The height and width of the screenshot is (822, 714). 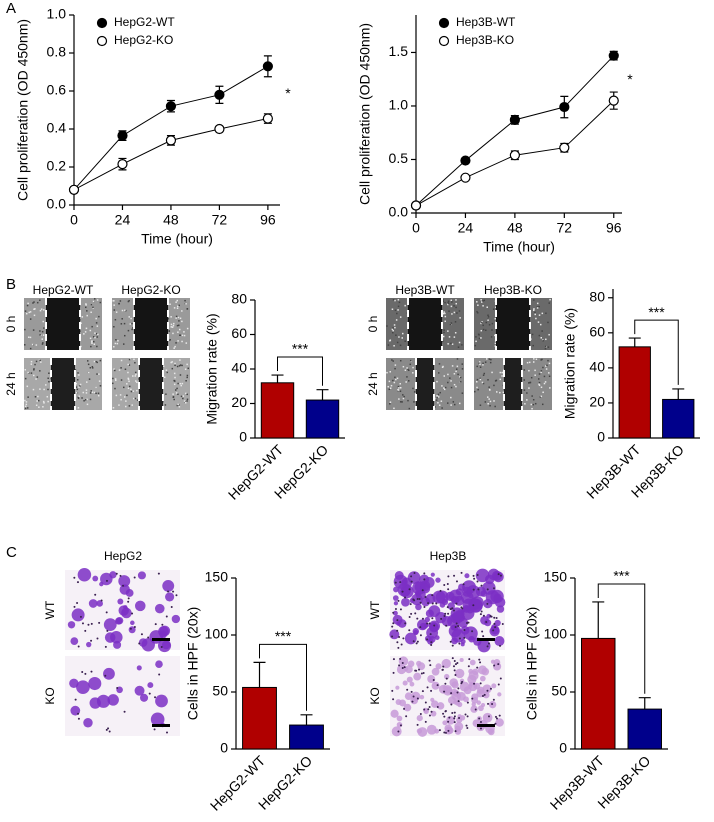 I want to click on marker, so click(x=465, y=160).